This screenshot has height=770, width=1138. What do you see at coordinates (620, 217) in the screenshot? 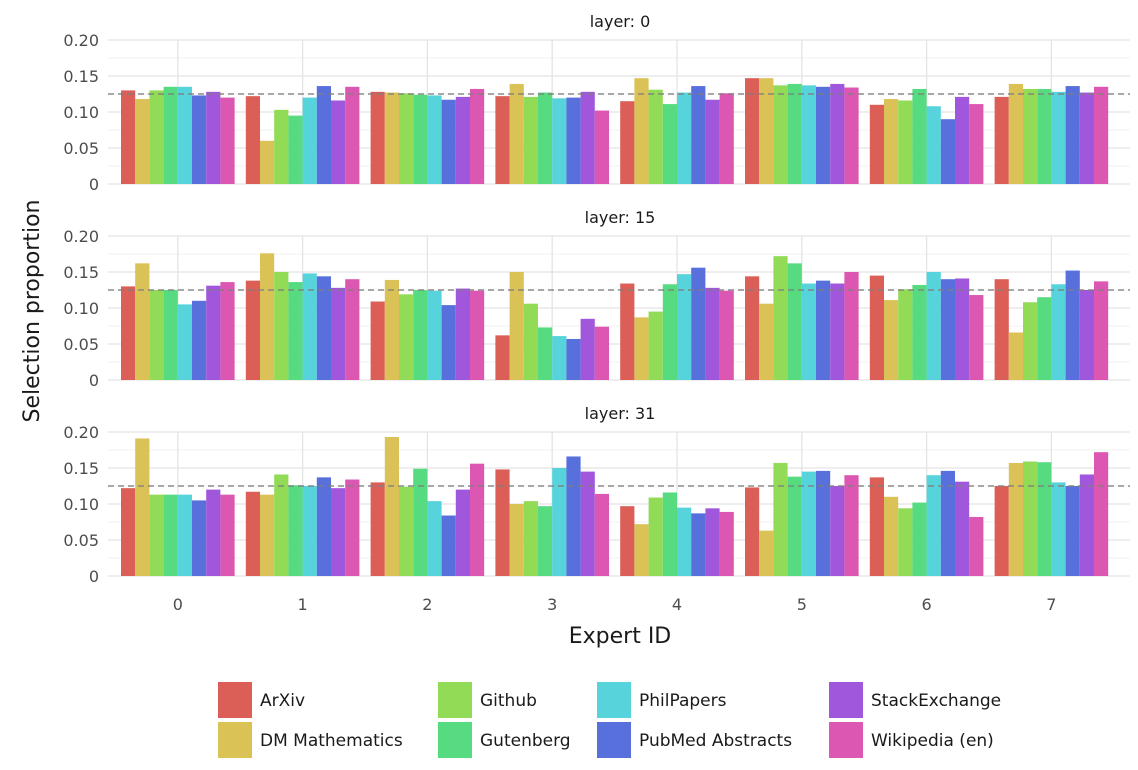
I see `facet-title: layer: 15` at bounding box center [620, 217].